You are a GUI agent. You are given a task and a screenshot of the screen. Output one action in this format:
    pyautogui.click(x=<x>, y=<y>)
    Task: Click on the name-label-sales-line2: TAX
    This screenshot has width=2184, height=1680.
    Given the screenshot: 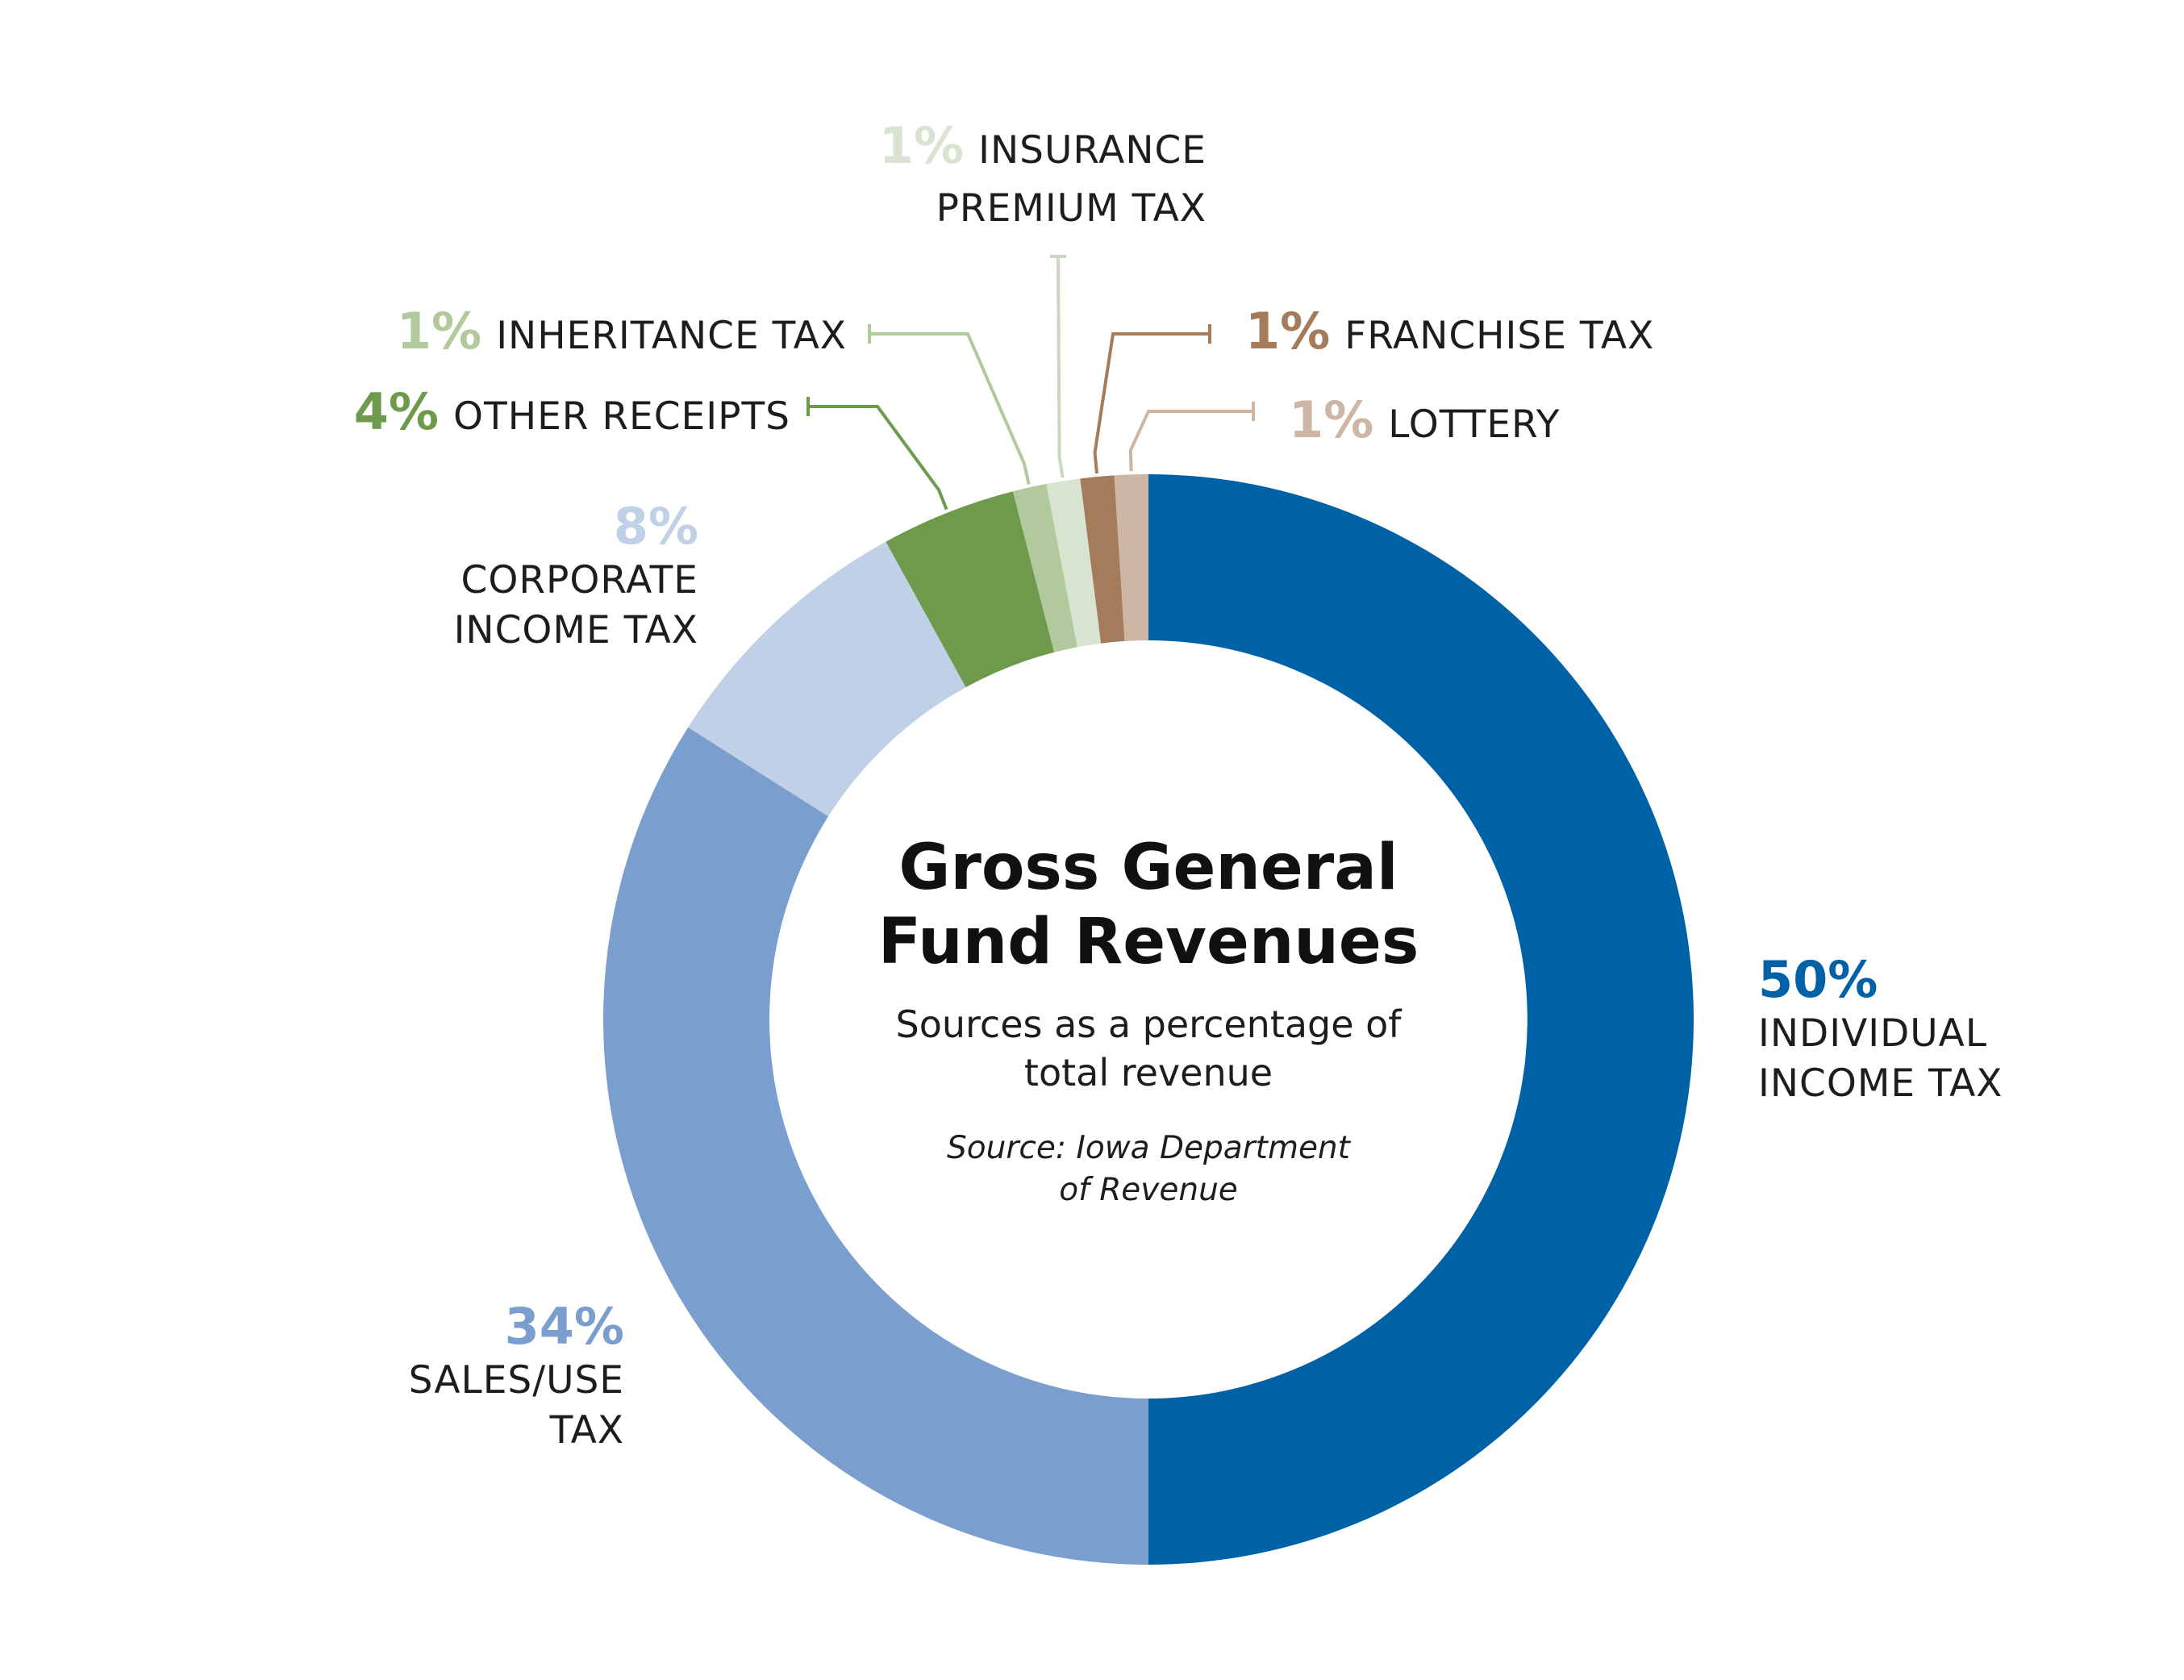 What is the action you would take?
    pyautogui.click(x=586, y=1431)
    